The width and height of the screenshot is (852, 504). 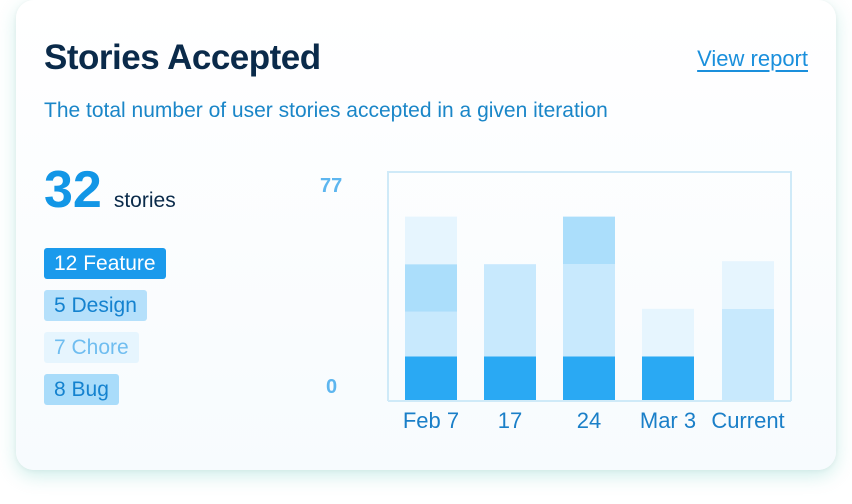 I want to click on card-title: Stories Accepted, so click(x=182, y=57).